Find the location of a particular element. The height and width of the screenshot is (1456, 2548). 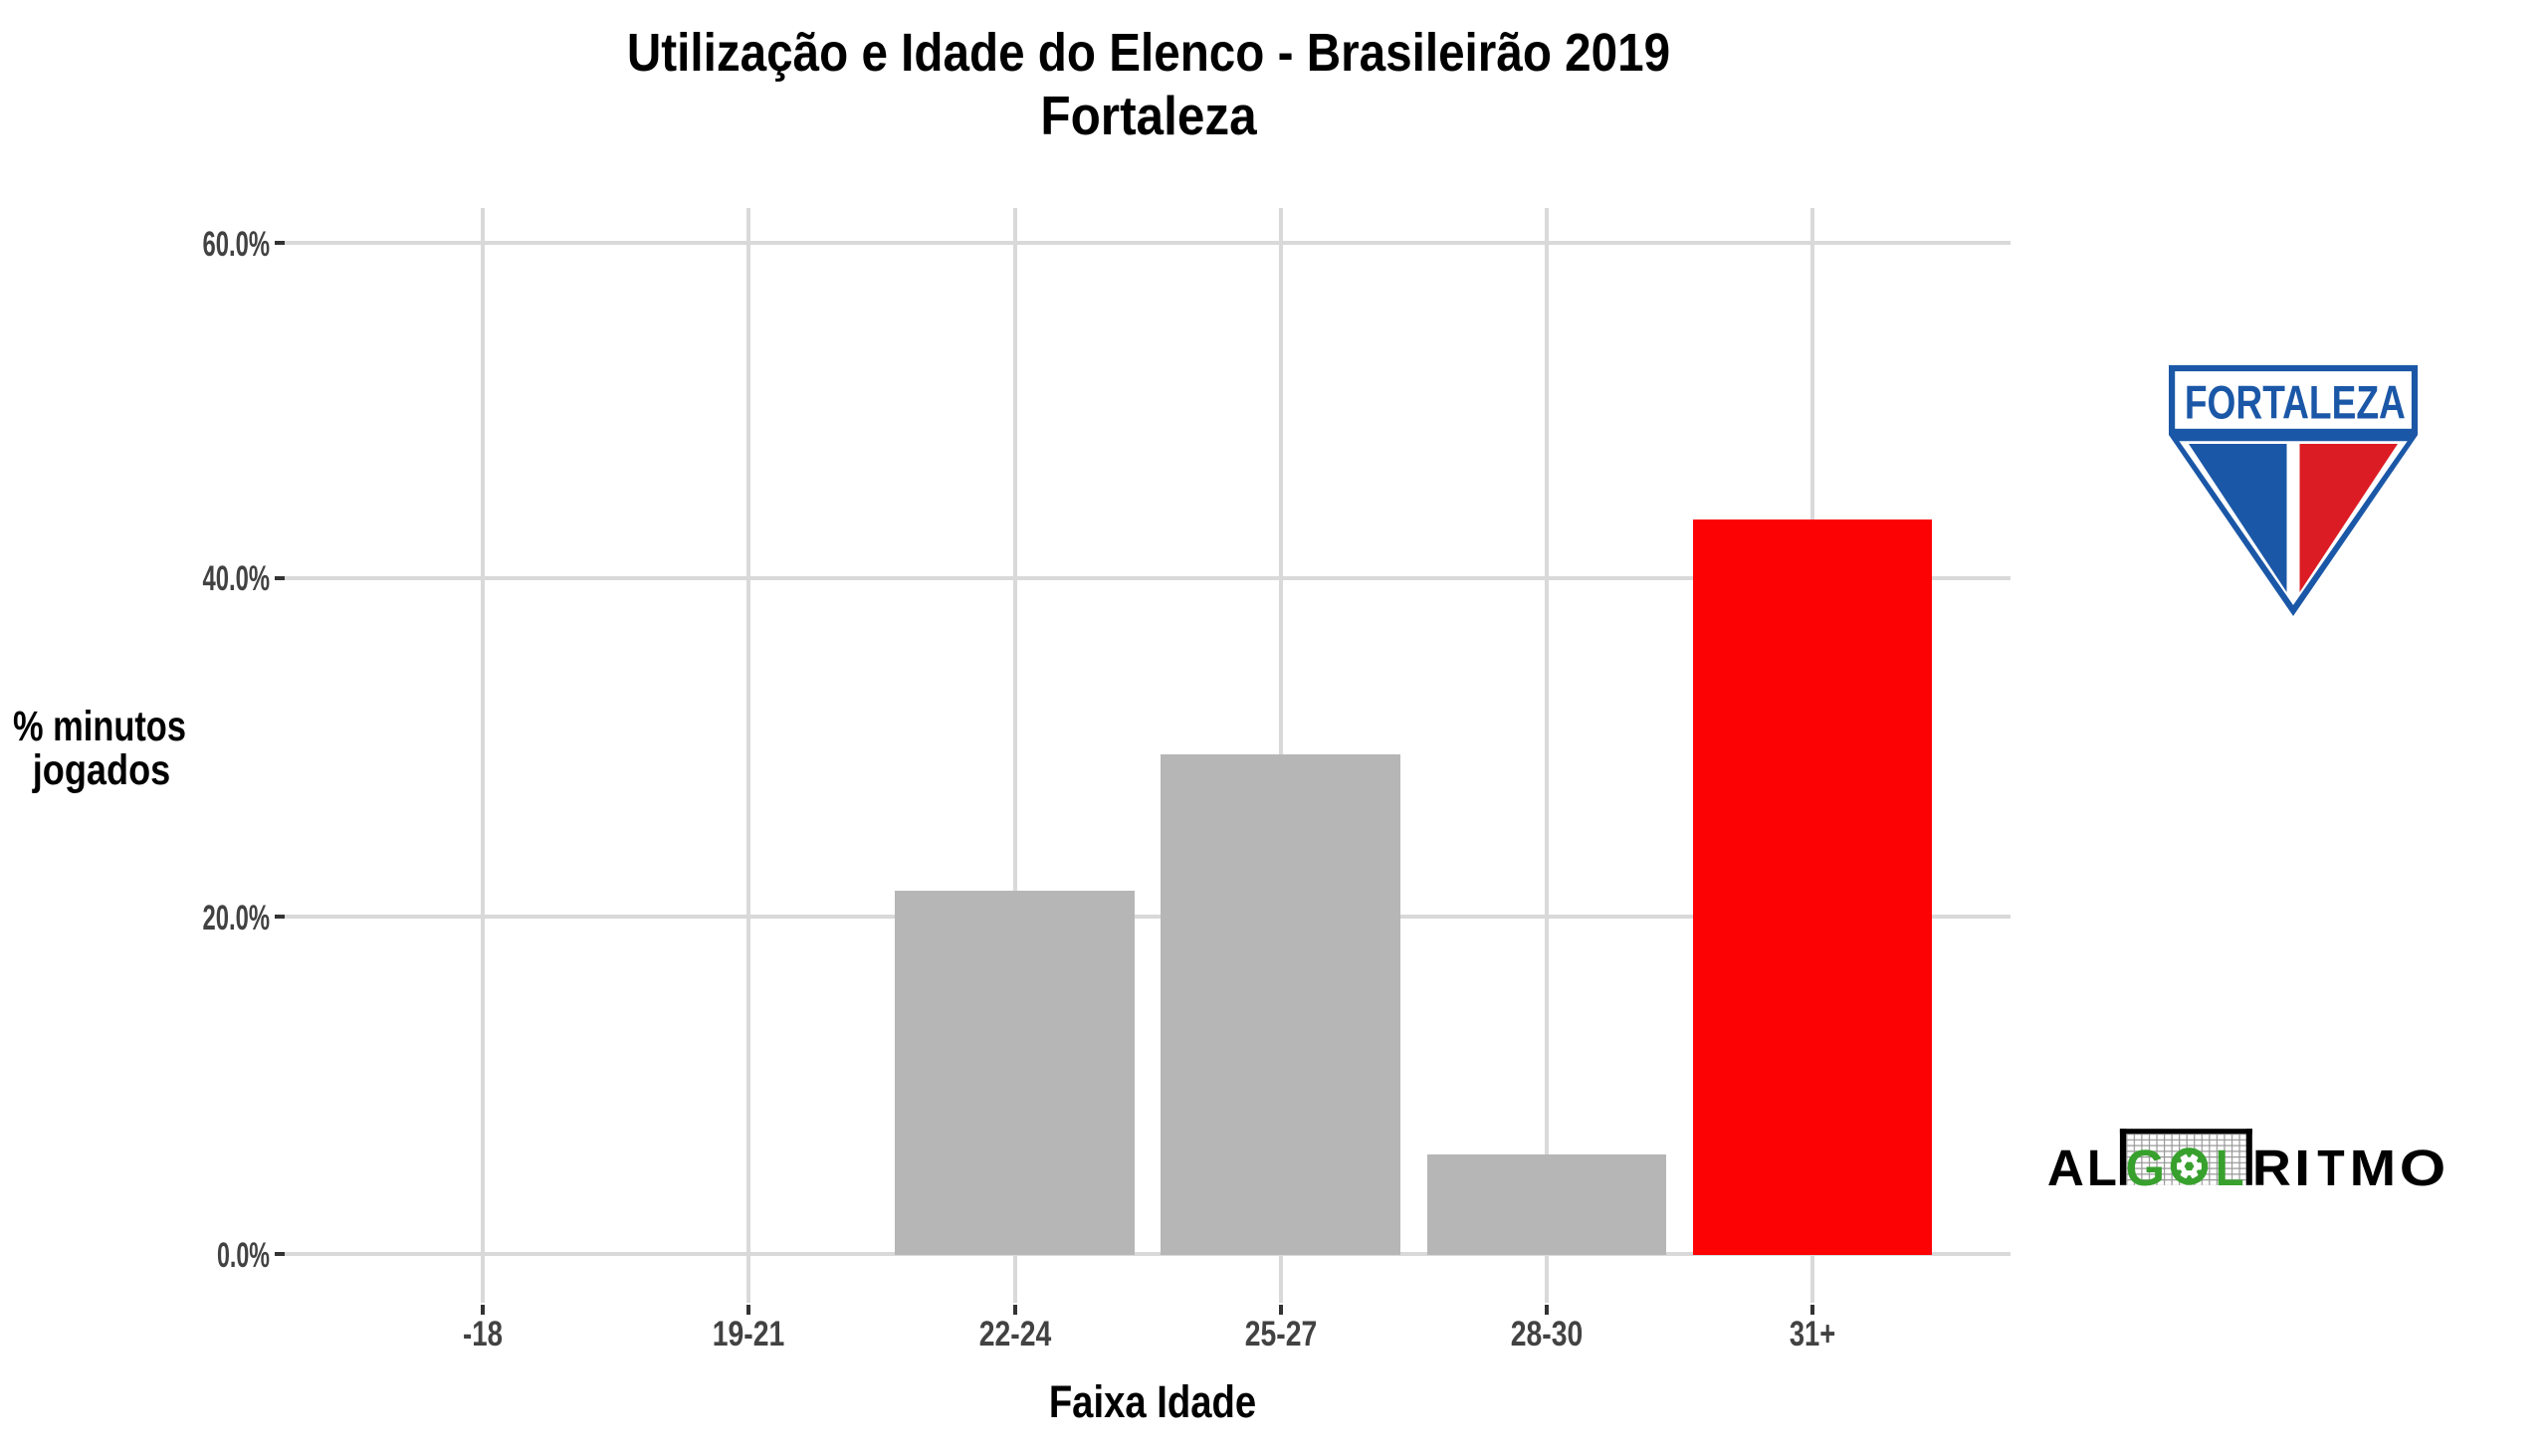

svg-text: T is located at coordinates (2330, 1168).